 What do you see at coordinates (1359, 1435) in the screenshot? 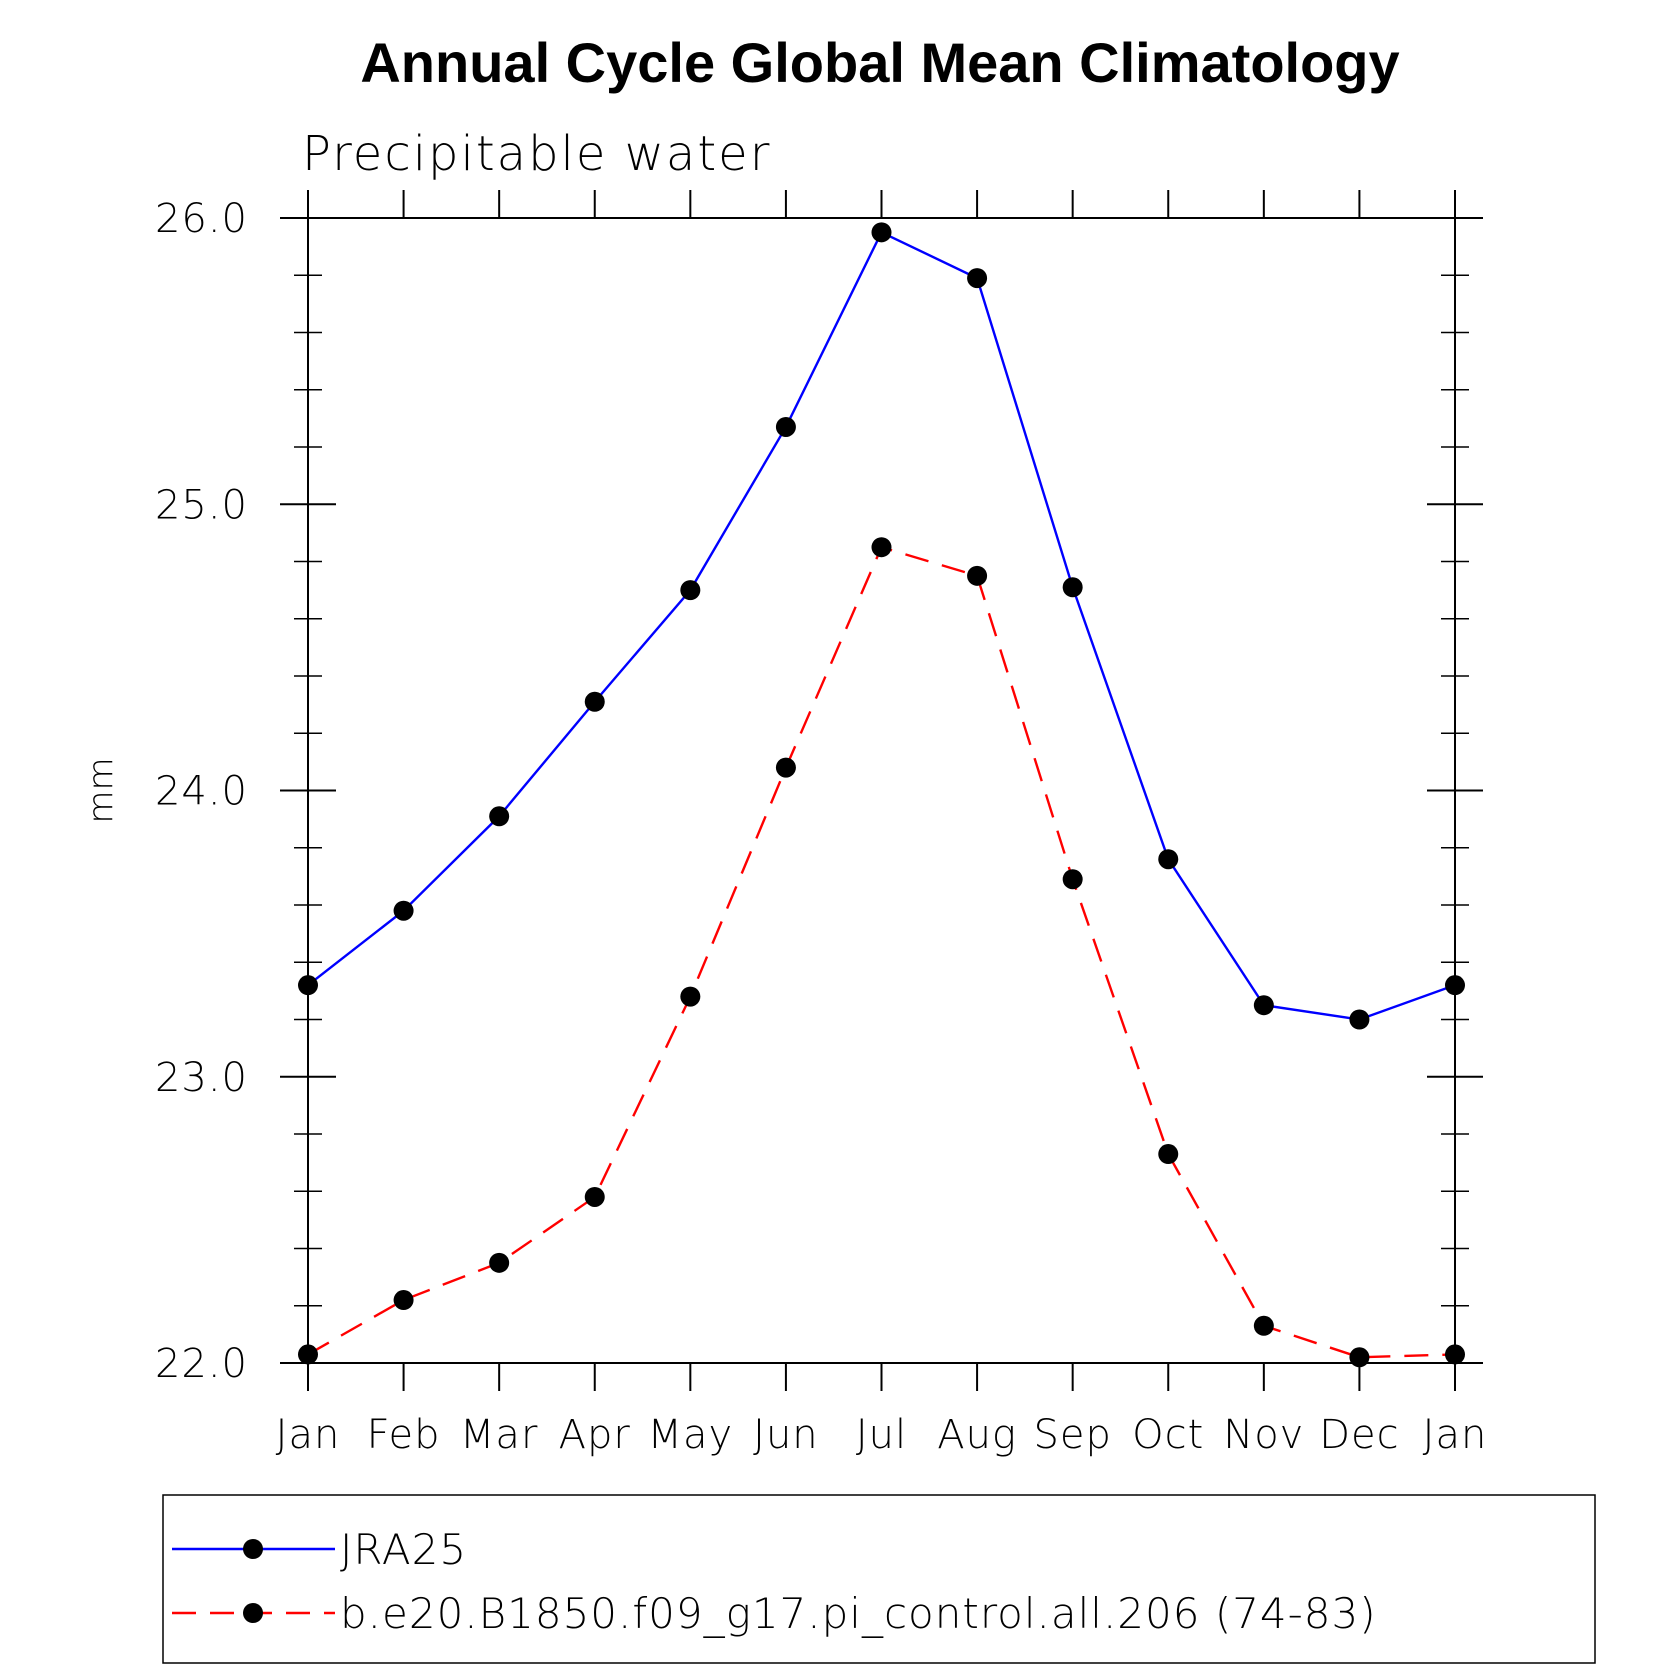
I see `x-tick-label: Dec` at bounding box center [1359, 1435].